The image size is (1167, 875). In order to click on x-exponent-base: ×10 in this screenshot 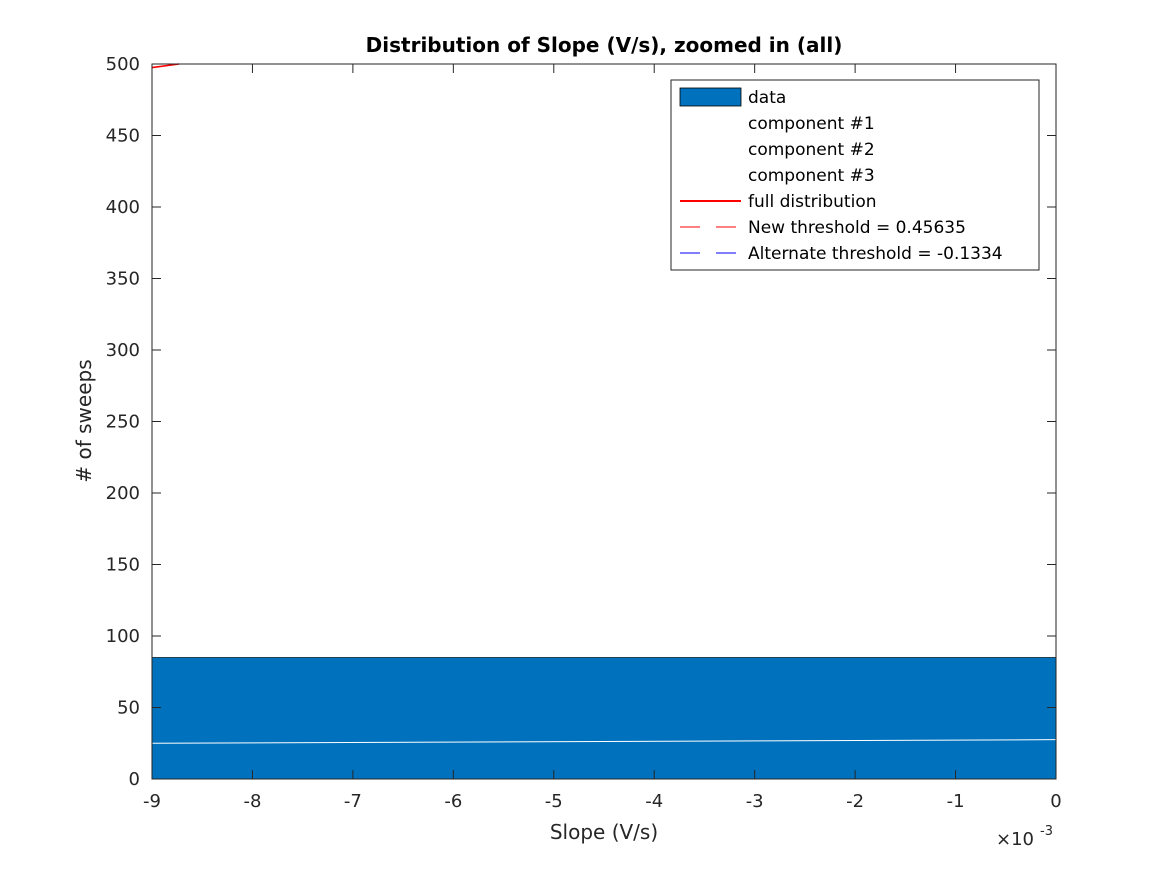, I will do `click(1015, 839)`.